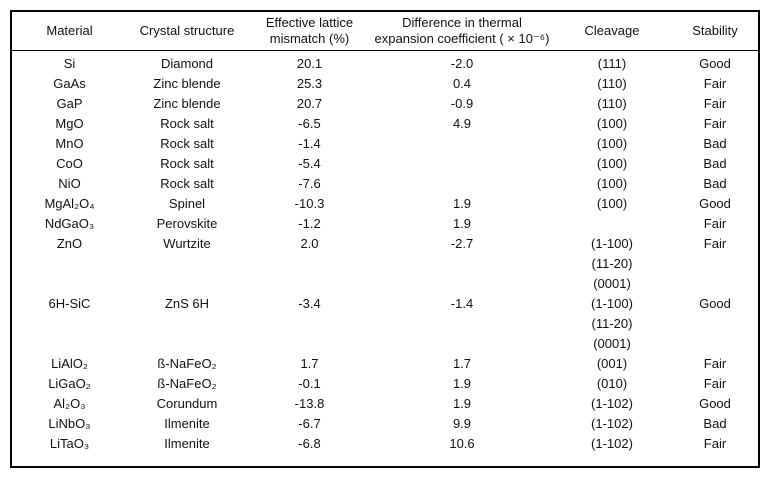 Image resolution: width=774 pixels, height=480 pixels. Describe the element at coordinates (612, 224) in the screenshot. I see `cell-cleavage` at that location.